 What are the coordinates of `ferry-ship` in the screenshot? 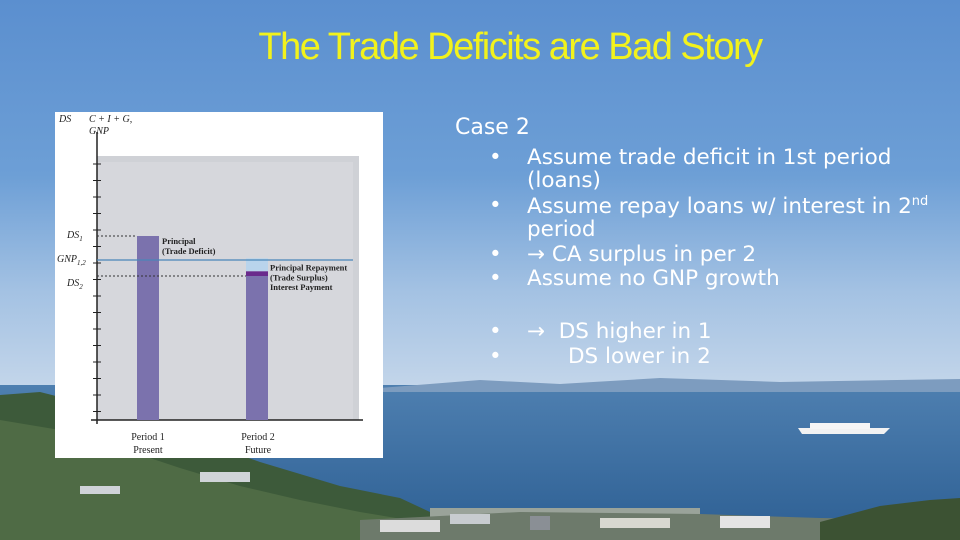 It's located at (844, 431).